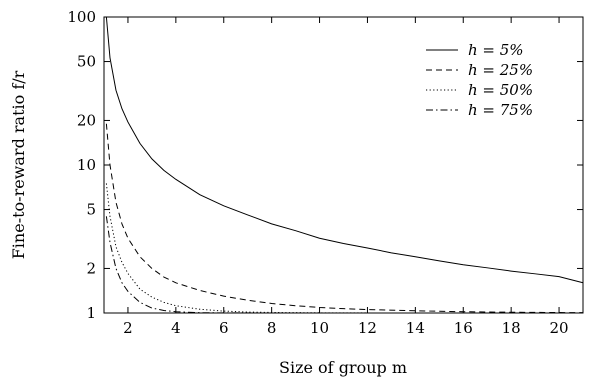 The height and width of the screenshot is (383, 590). I want to click on y-tick-label: 5, so click(91, 210).